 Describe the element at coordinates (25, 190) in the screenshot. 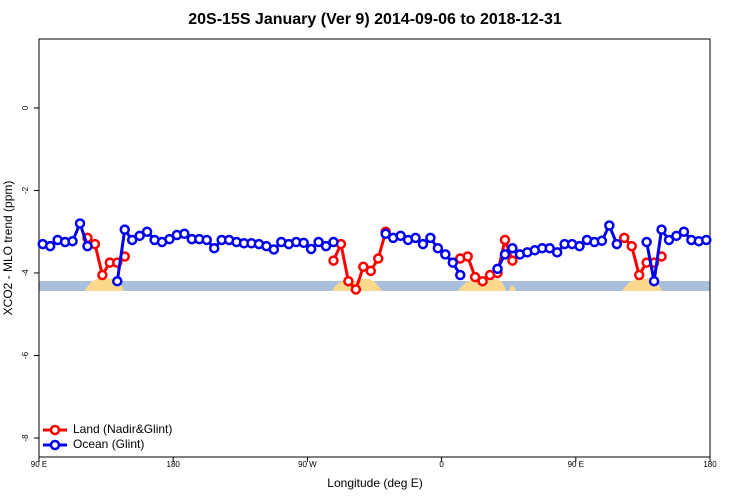

I see `y-tick-label: -2` at that location.